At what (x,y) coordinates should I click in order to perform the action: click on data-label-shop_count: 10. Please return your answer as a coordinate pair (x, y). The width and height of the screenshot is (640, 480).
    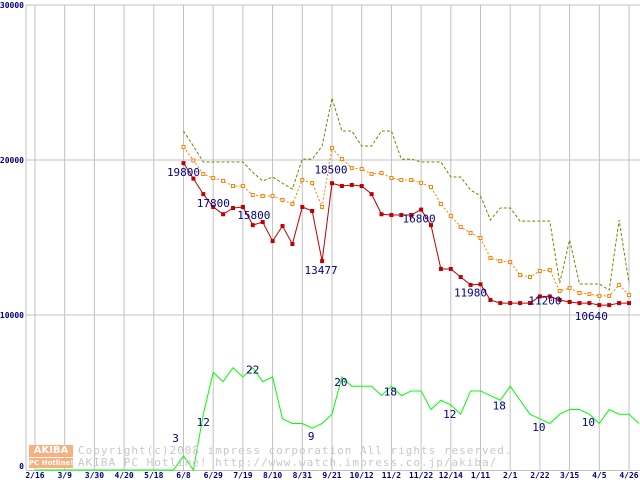
    Looking at the image, I should click on (588, 422).